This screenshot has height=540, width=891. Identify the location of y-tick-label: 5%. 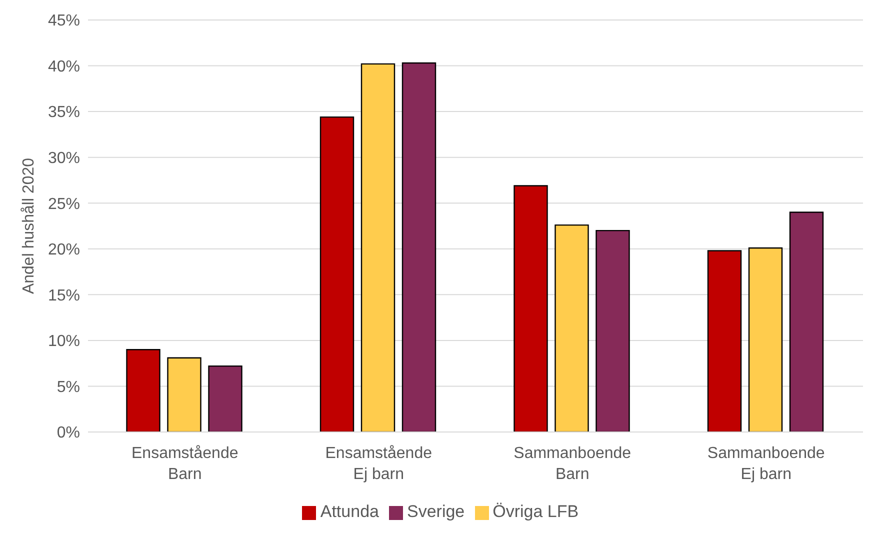
(68, 387).